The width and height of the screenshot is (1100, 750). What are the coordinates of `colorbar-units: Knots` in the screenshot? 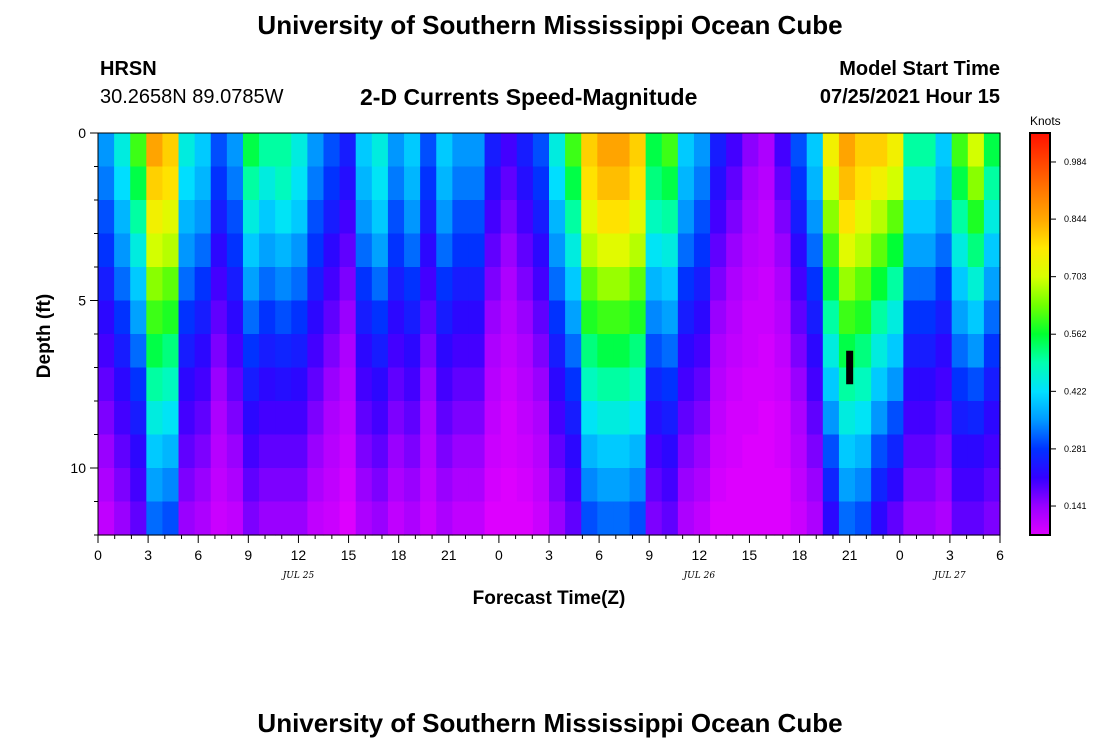 It's located at (1045, 121).